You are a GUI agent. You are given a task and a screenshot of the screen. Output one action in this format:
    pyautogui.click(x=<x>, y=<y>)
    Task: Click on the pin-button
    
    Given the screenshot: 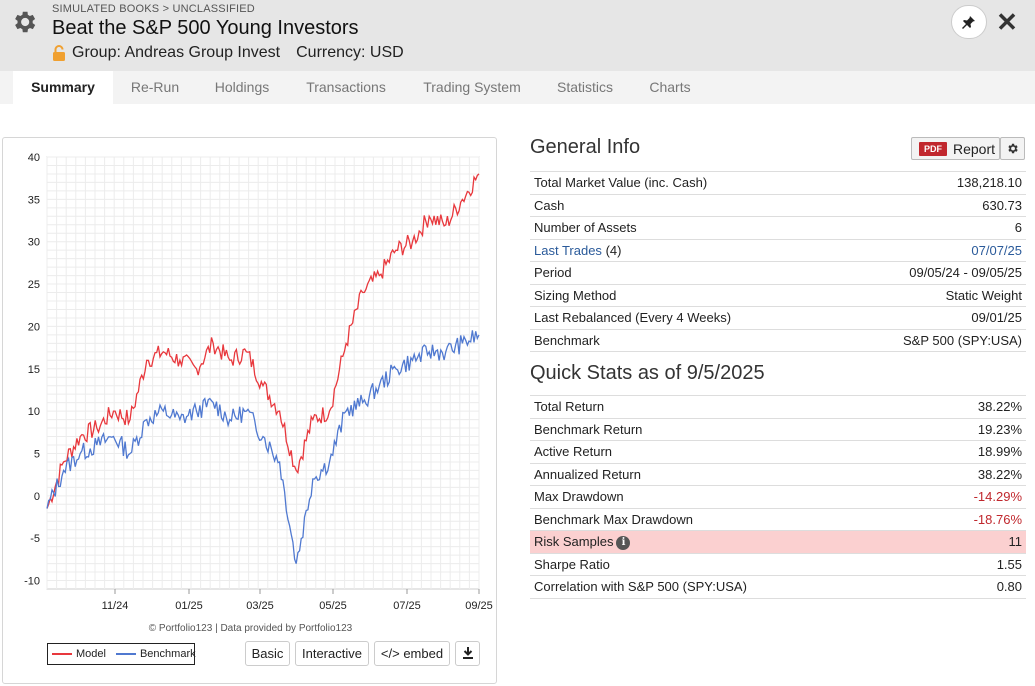 What is the action you would take?
    pyautogui.click(x=969, y=22)
    